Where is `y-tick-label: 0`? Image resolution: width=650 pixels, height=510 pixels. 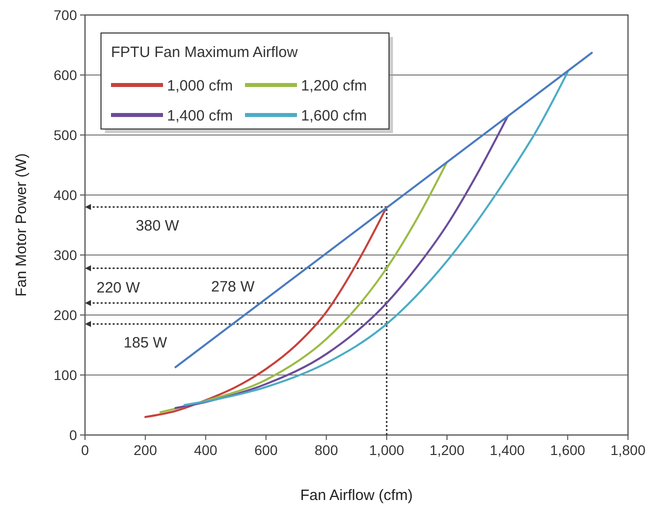
y-tick-label: 0 is located at coordinates (73, 434).